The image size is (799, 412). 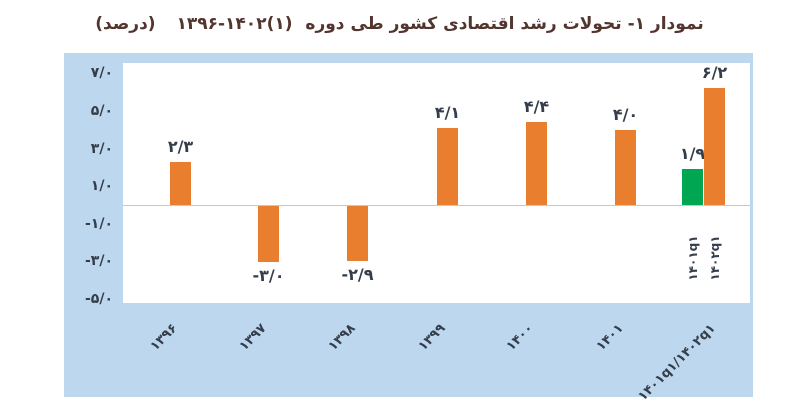 What do you see at coordinates (625, 114) in the screenshot?
I see `bar-value-label: ۴/۰` at bounding box center [625, 114].